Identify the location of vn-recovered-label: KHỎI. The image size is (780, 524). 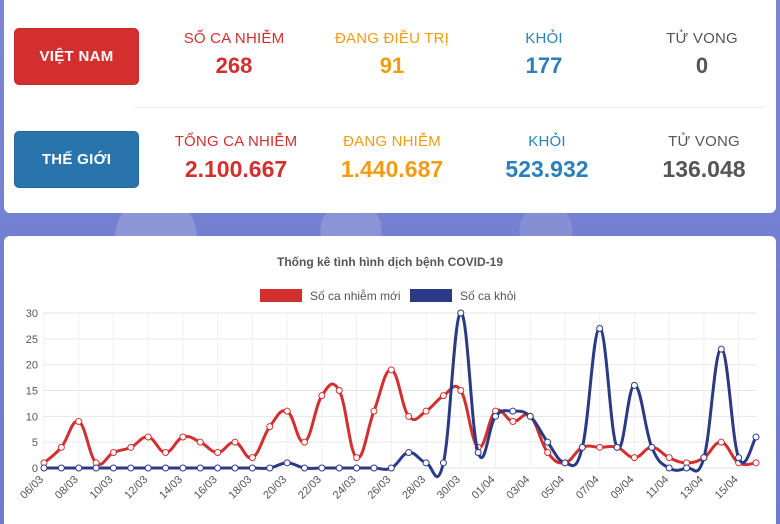
(544, 38).